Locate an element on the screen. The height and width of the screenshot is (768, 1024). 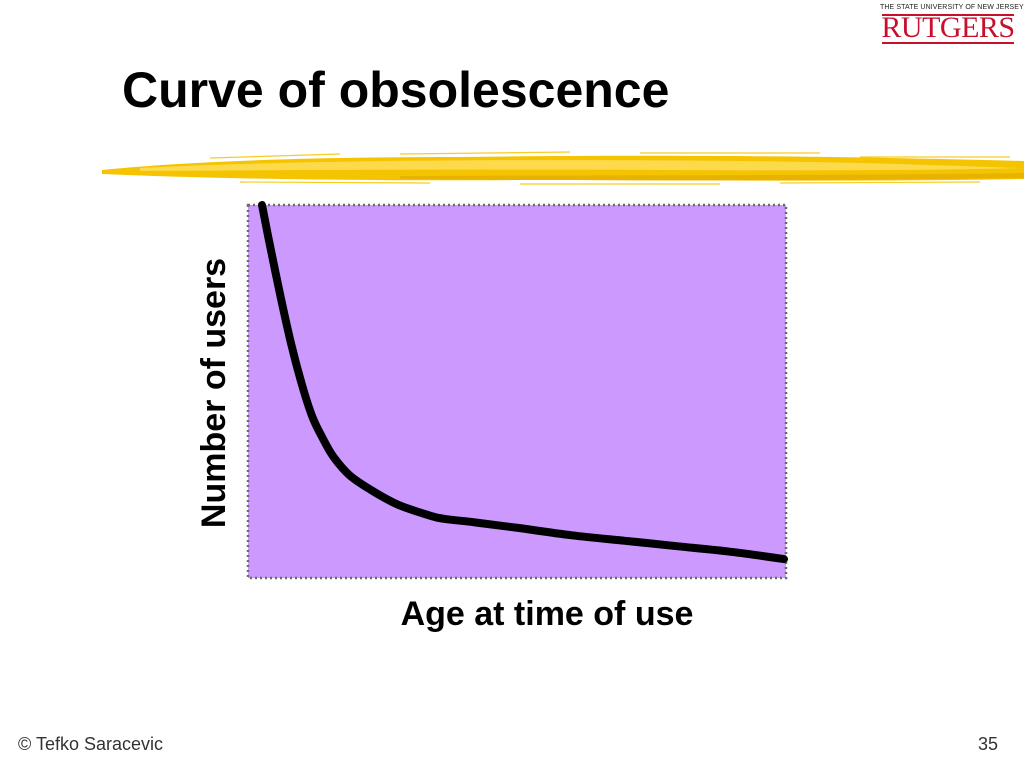
logo-wordmark: RUTGERS is located at coordinates (948, 27).